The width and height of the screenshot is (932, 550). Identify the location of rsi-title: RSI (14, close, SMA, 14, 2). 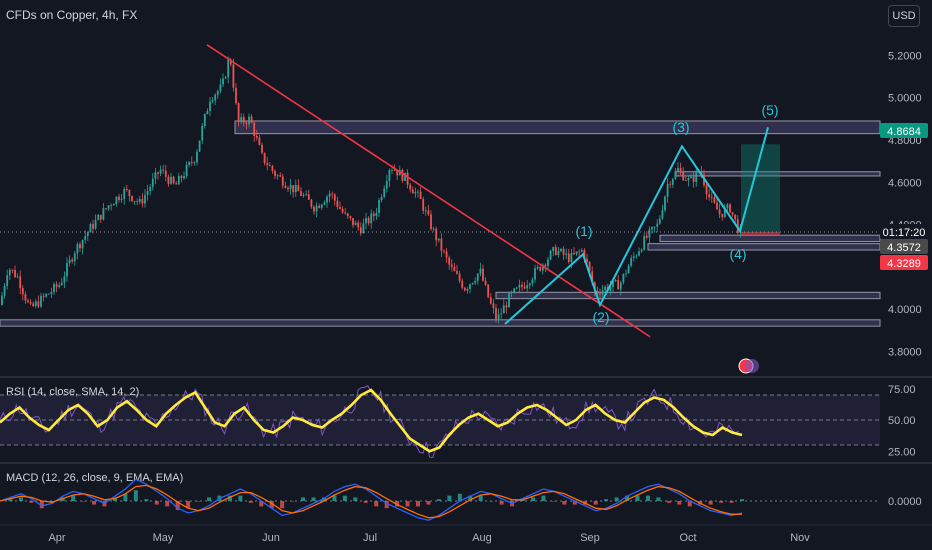
(72, 392).